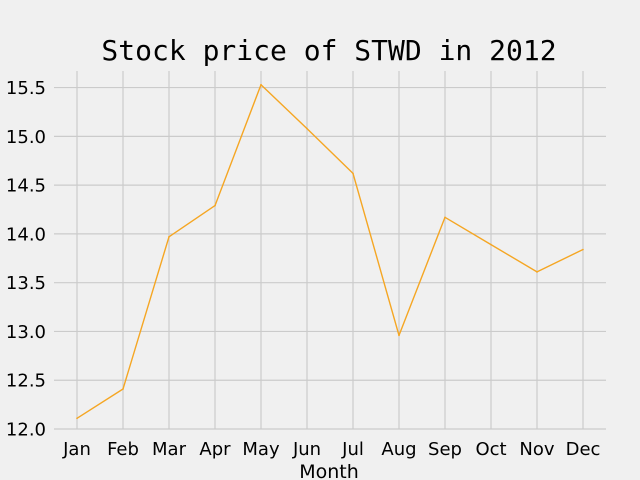 The width and height of the screenshot is (640, 480). What do you see at coordinates (26, 283) in the screenshot?
I see `y-tick-label: 13.5` at bounding box center [26, 283].